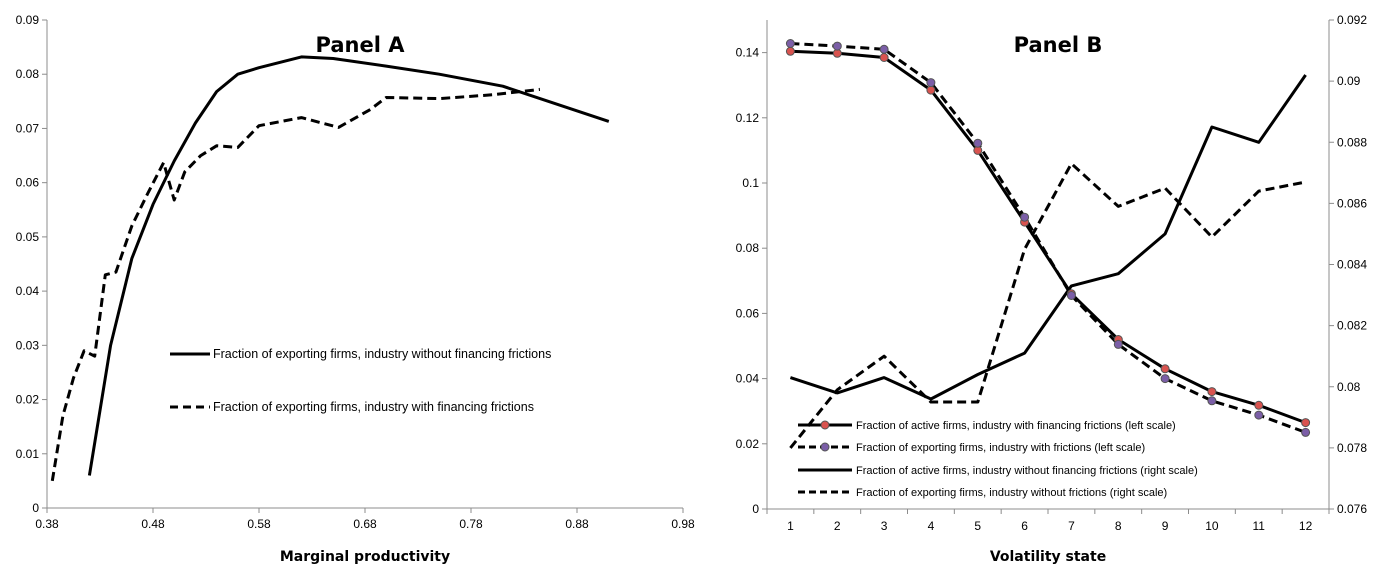  What do you see at coordinates (1048, 557) in the screenshot?
I see `panel-b-x-label: Volatility state` at bounding box center [1048, 557].